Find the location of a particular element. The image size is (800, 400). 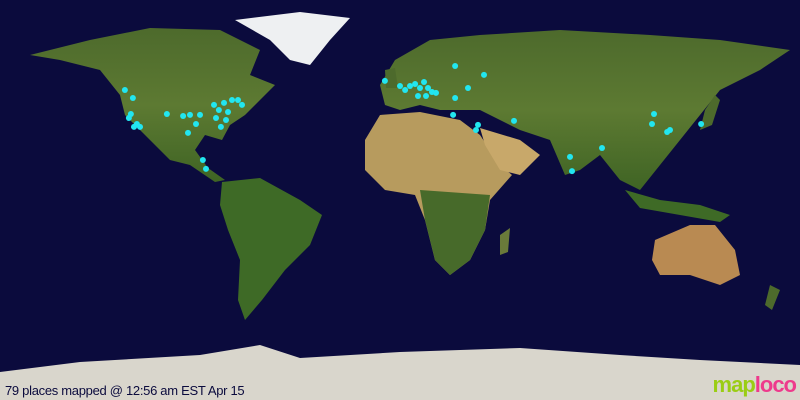

places-mapped-caption: 79 places mapped @ 12:56 am EST Apr 15 is located at coordinates (125, 390).